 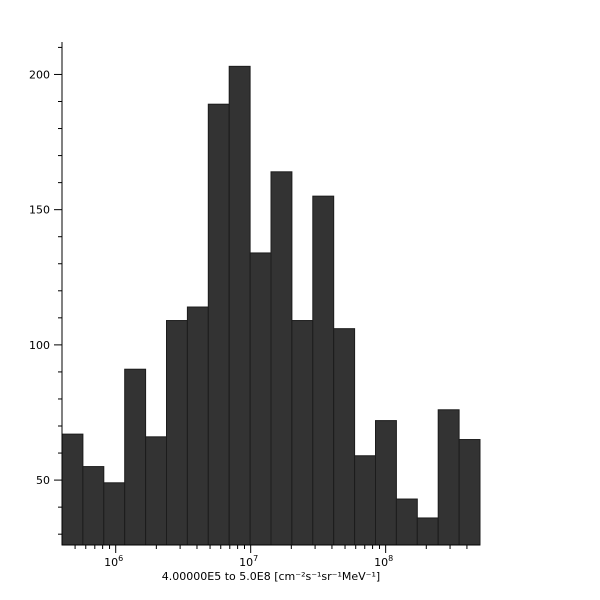 I want to click on x-tick-labels: 10⁶ 10⁷ 10⁸, so click(x=248, y=561).